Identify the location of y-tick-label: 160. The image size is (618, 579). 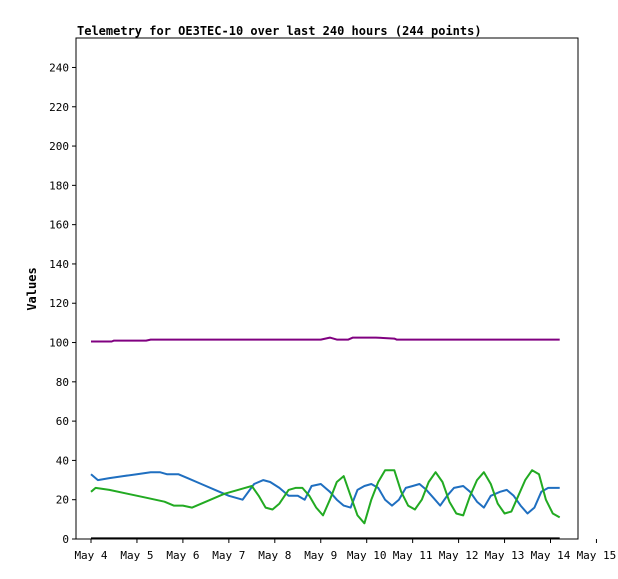
(59, 225).